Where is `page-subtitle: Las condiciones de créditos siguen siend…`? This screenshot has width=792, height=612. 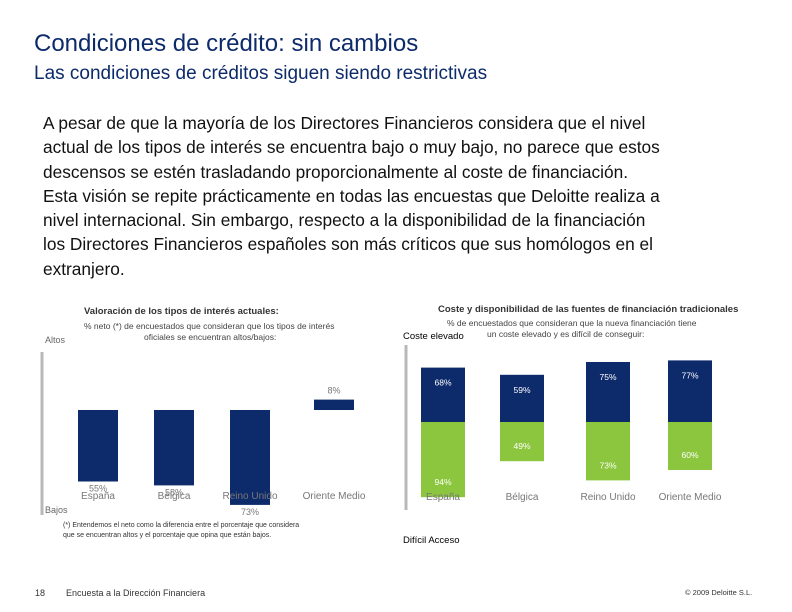 page-subtitle: Las condiciones de créditos siguen siend… is located at coordinates (261, 73).